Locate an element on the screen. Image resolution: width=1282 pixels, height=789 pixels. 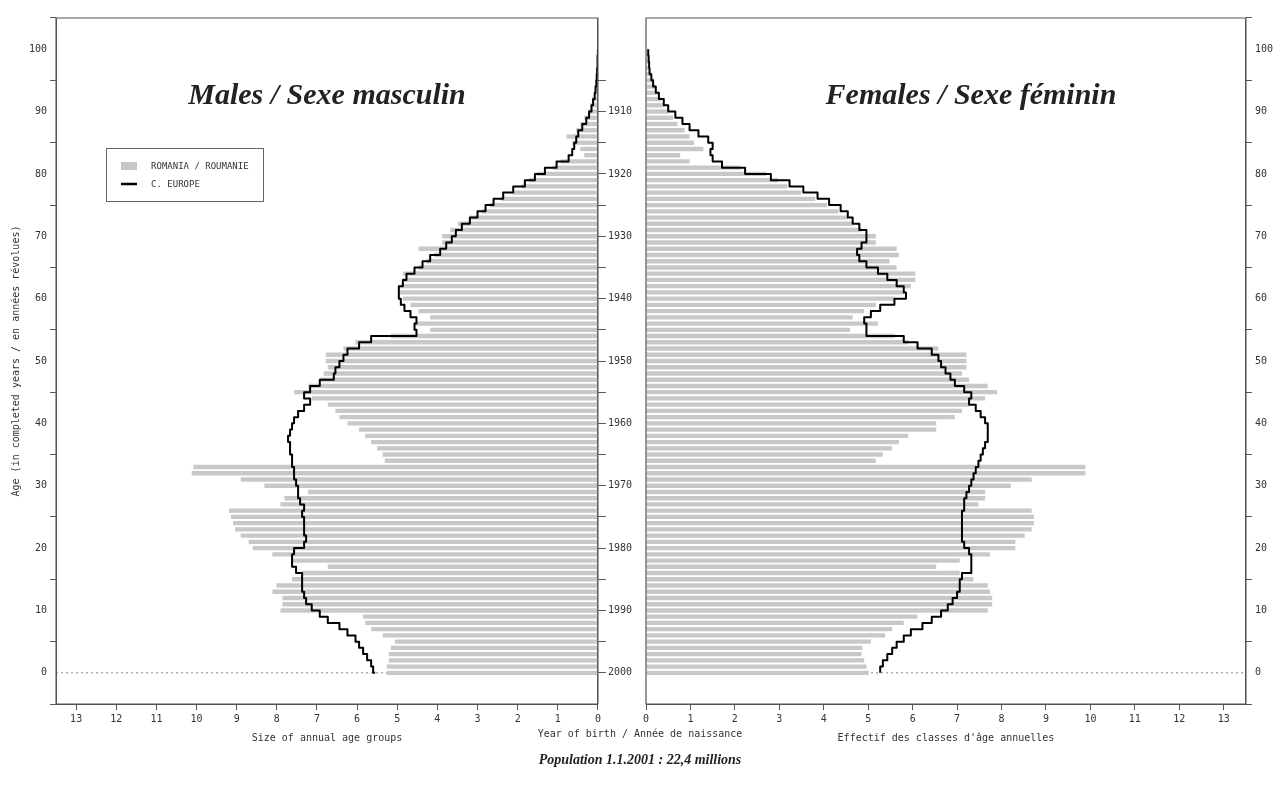
y2-tick-label: 1950 is located at coordinates (620, 360).